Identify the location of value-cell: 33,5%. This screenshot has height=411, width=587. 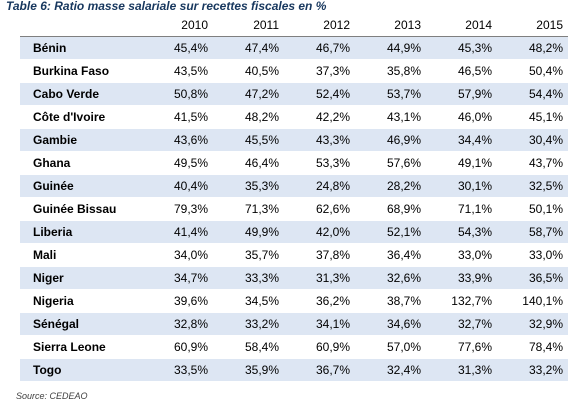
(190, 370).